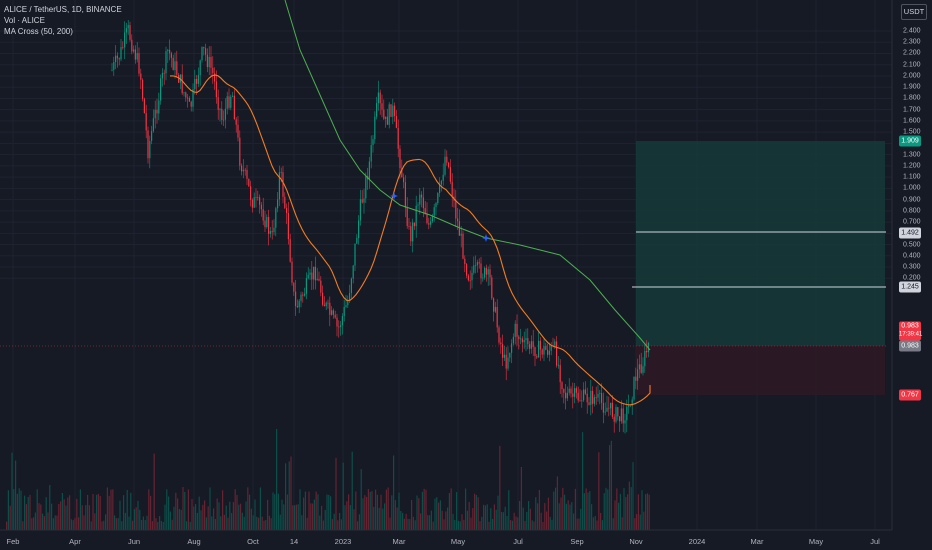 This screenshot has height=550, width=932. Describe the element at coordinates (910, 326) in the screenshot. I see `last-price-value: 0.983` at that location.